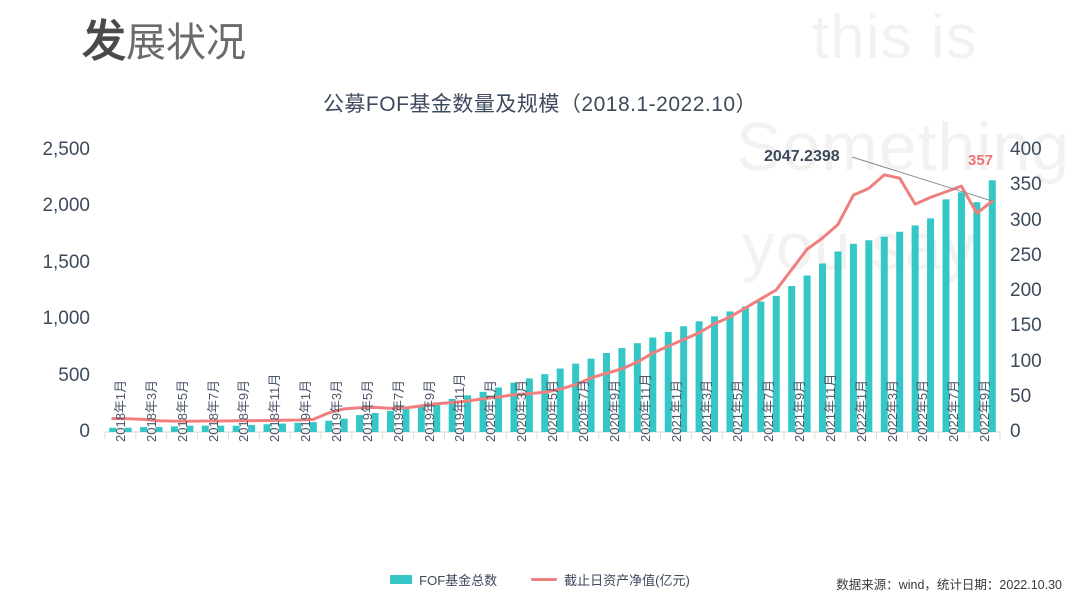 The width and height of the screenshot is (1080, 602). What do you see at coordinates (458, 580) in the screenshot?
I see `legend-label-fund-count: FOF基金总数` at bounding box center [458, 580].